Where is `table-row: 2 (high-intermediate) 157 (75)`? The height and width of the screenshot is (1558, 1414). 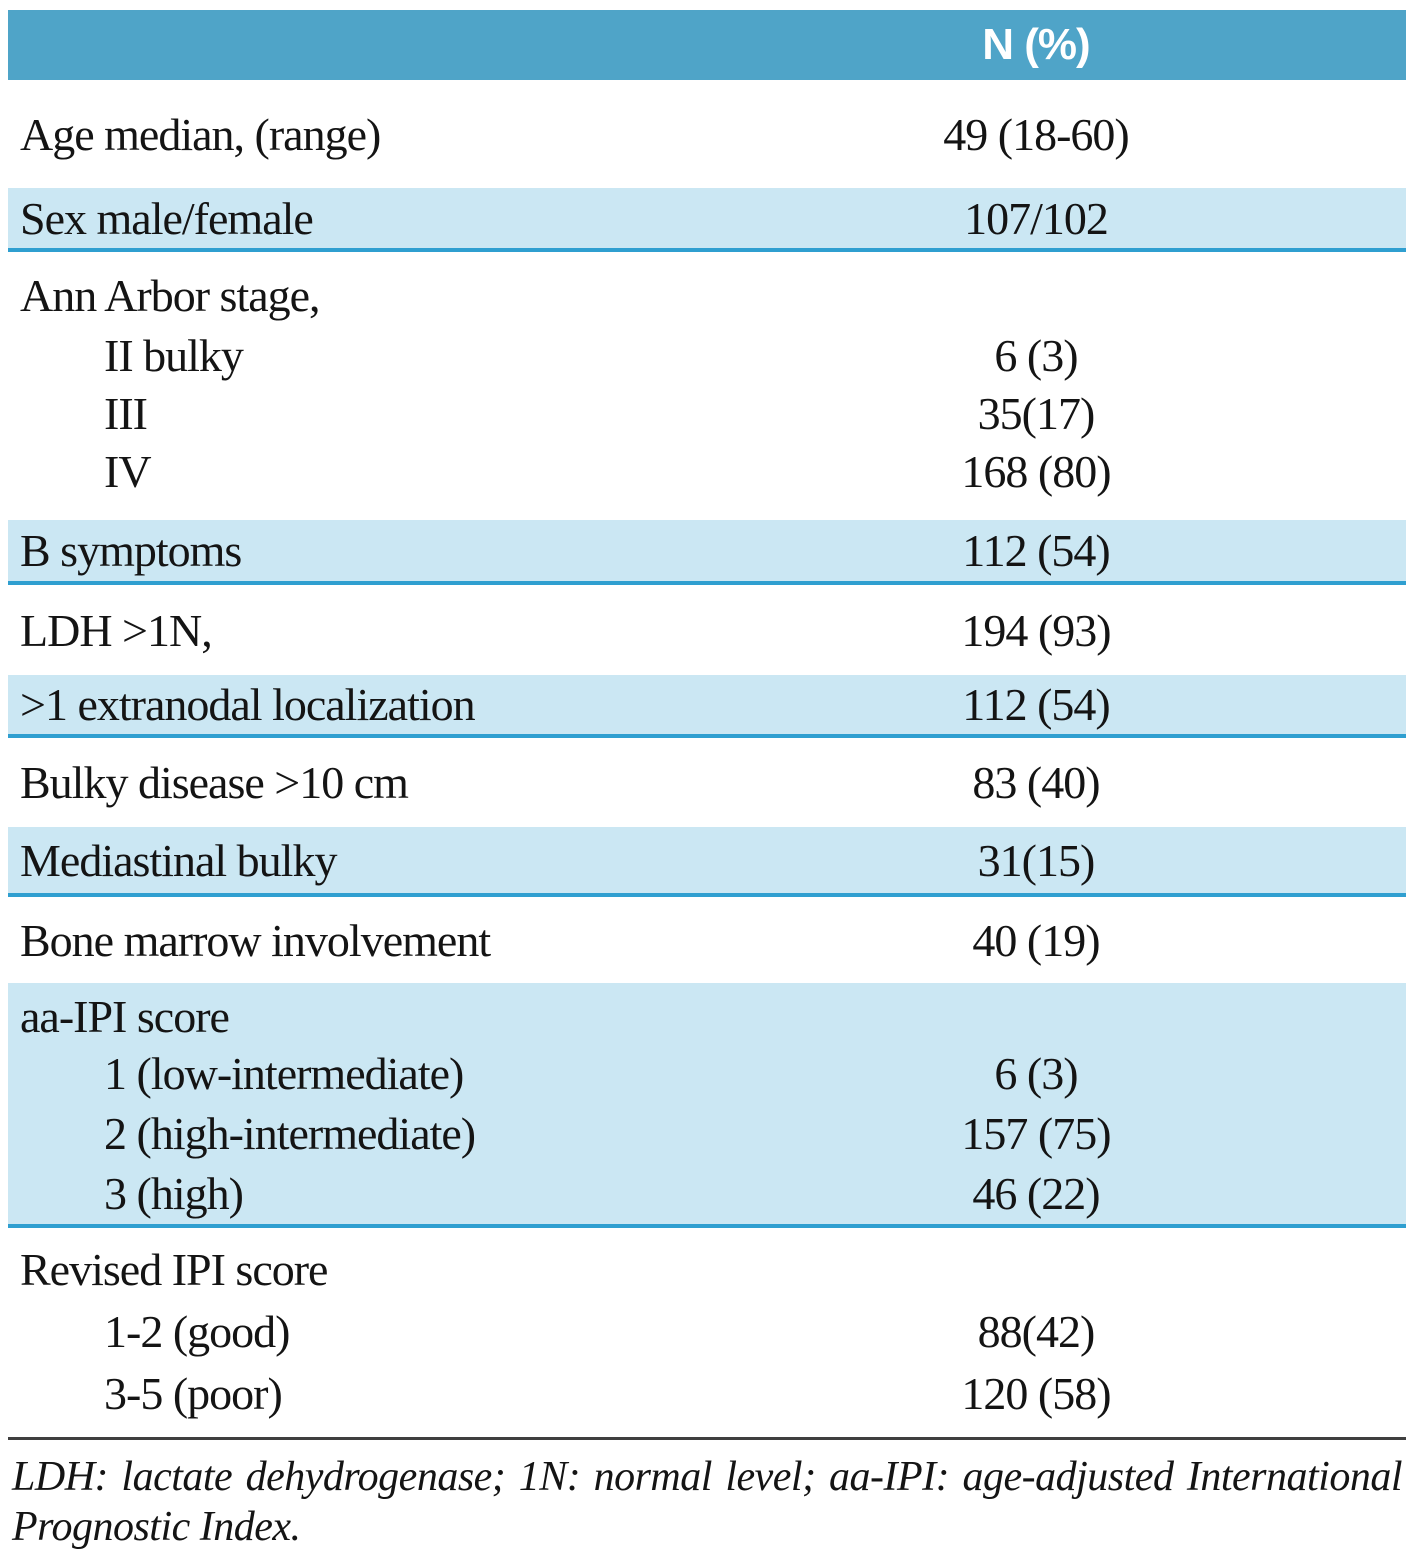 table-row: 2 (high-intermediate) 157 (75) is located at coordinates (707, 1133).